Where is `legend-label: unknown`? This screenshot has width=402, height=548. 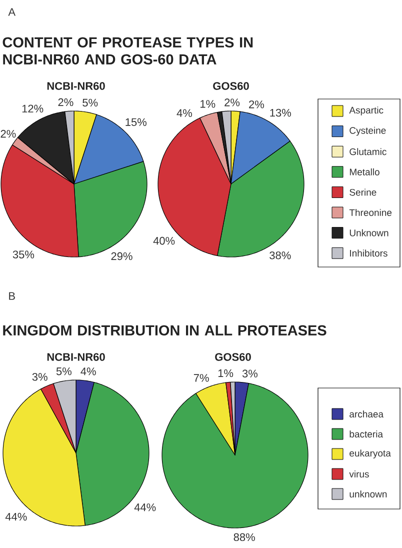 legend-label: unknown is located at coordinates (368, 494).